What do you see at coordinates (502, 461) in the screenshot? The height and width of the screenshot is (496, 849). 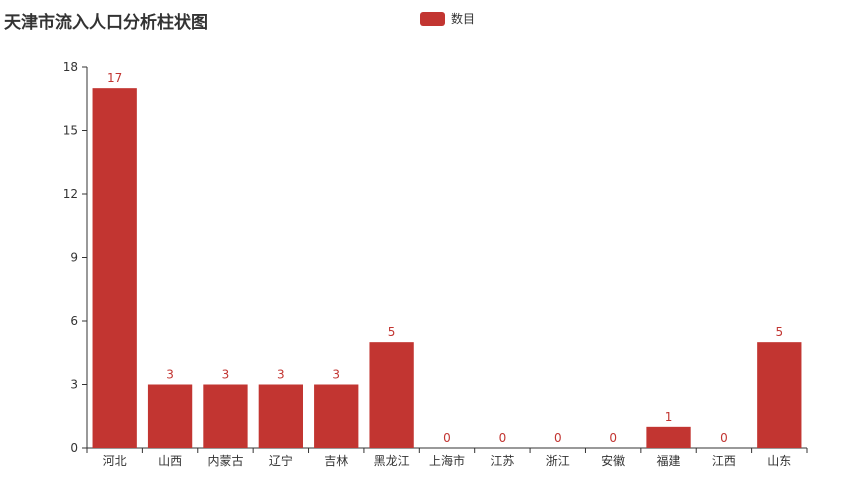 I see `x-tick-label: 江苏` at bounding box center [502, 461].